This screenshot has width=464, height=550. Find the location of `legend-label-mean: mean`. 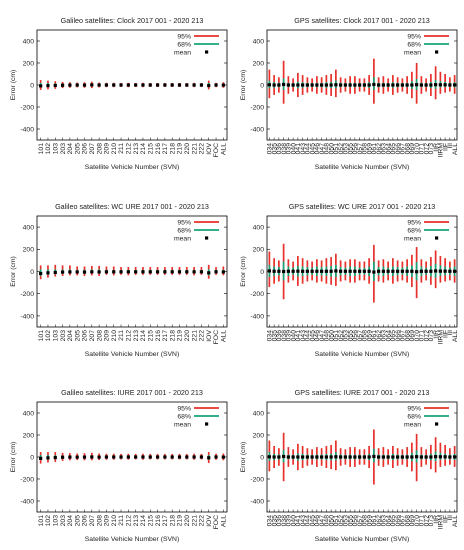

legend-label-mean: mean is located at coordinates (412, 425).